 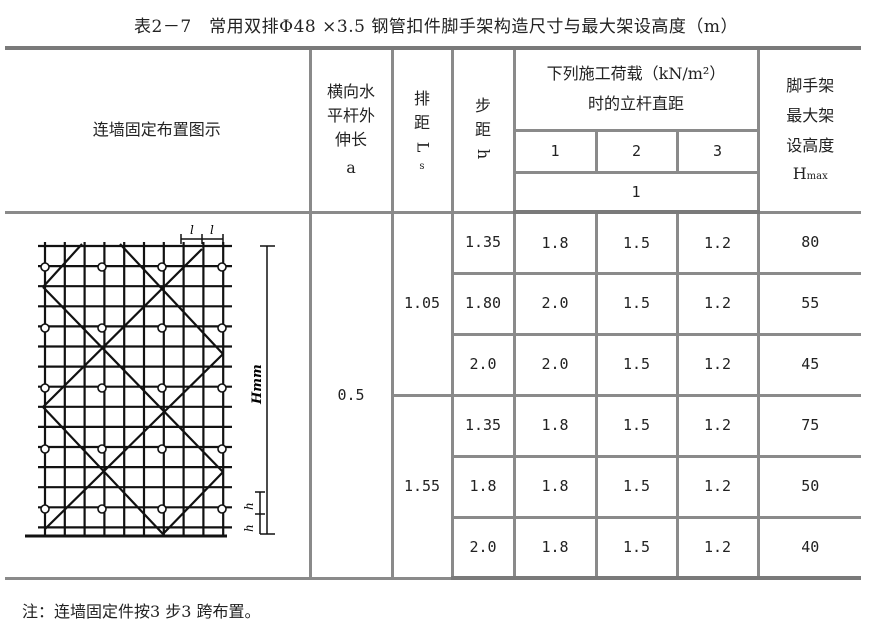 I want to click on header-load-line: 下列施工荷载（kN/m²）, so click(x=636, y=74).